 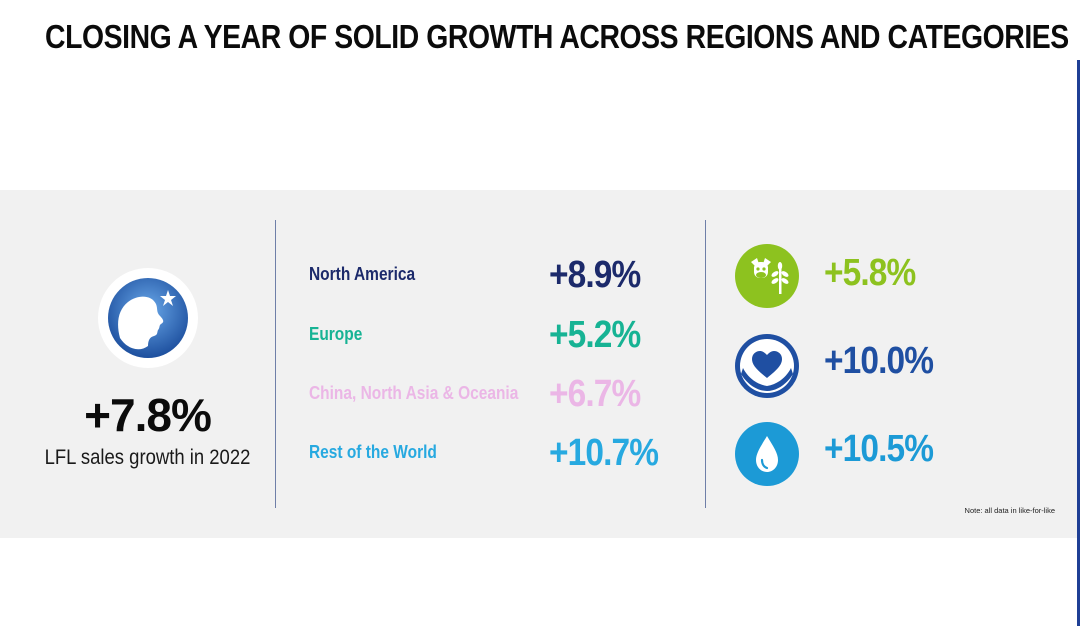 What do you see at coordinates (147, 457) in the screenshot?
I see `total-growth-label: LFL sales growth in 2022` at bounding box center [147, 457].